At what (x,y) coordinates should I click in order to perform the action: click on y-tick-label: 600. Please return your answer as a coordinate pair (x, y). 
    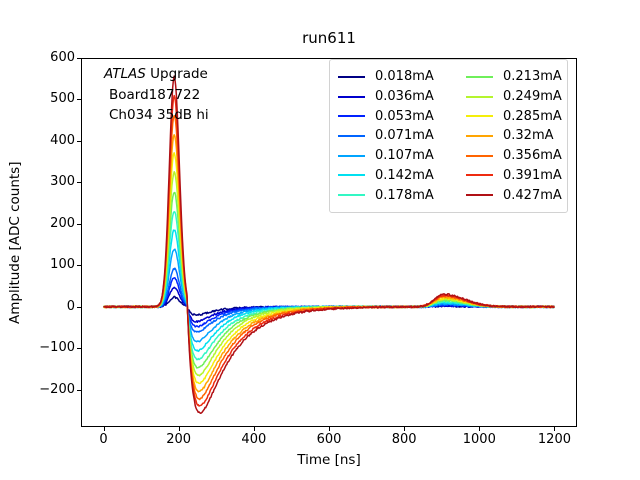
    Looking at the image, I should click on (62, 57).